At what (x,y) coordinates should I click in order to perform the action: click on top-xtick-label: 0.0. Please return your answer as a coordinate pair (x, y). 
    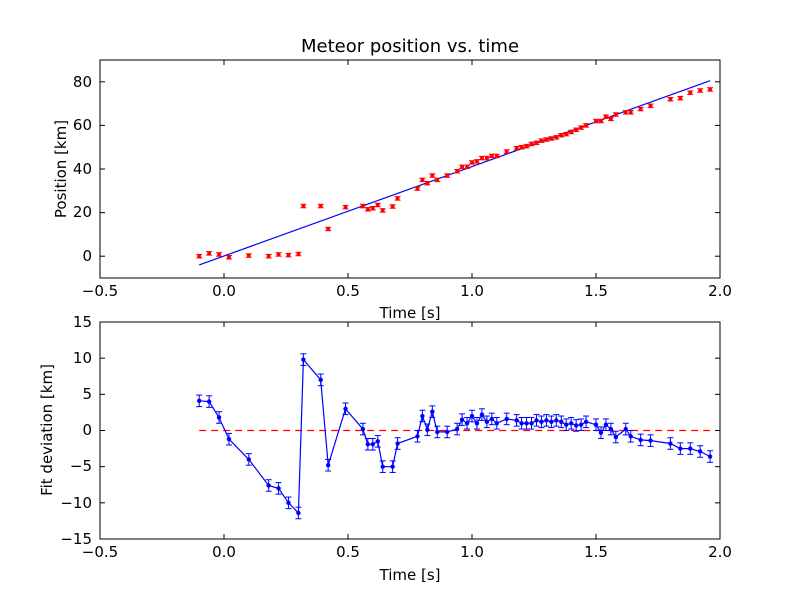
    Looking at the image, I should click on (224, 291).